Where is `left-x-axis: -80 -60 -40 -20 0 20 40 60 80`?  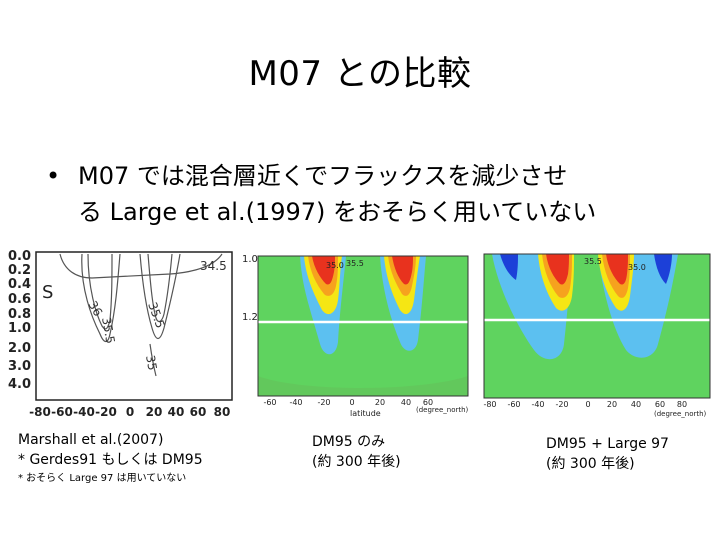
left-x-axis: -80 -60 -40 -20 0 20 40 60 80 is located at coordinates (129, 412).